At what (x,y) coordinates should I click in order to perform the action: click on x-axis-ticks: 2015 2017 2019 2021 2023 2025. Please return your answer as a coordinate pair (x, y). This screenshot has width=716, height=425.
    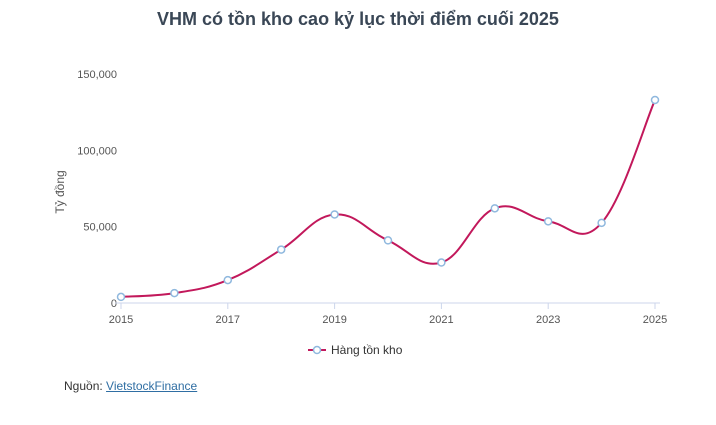
    Looking at the image, I should click on (388, 314).